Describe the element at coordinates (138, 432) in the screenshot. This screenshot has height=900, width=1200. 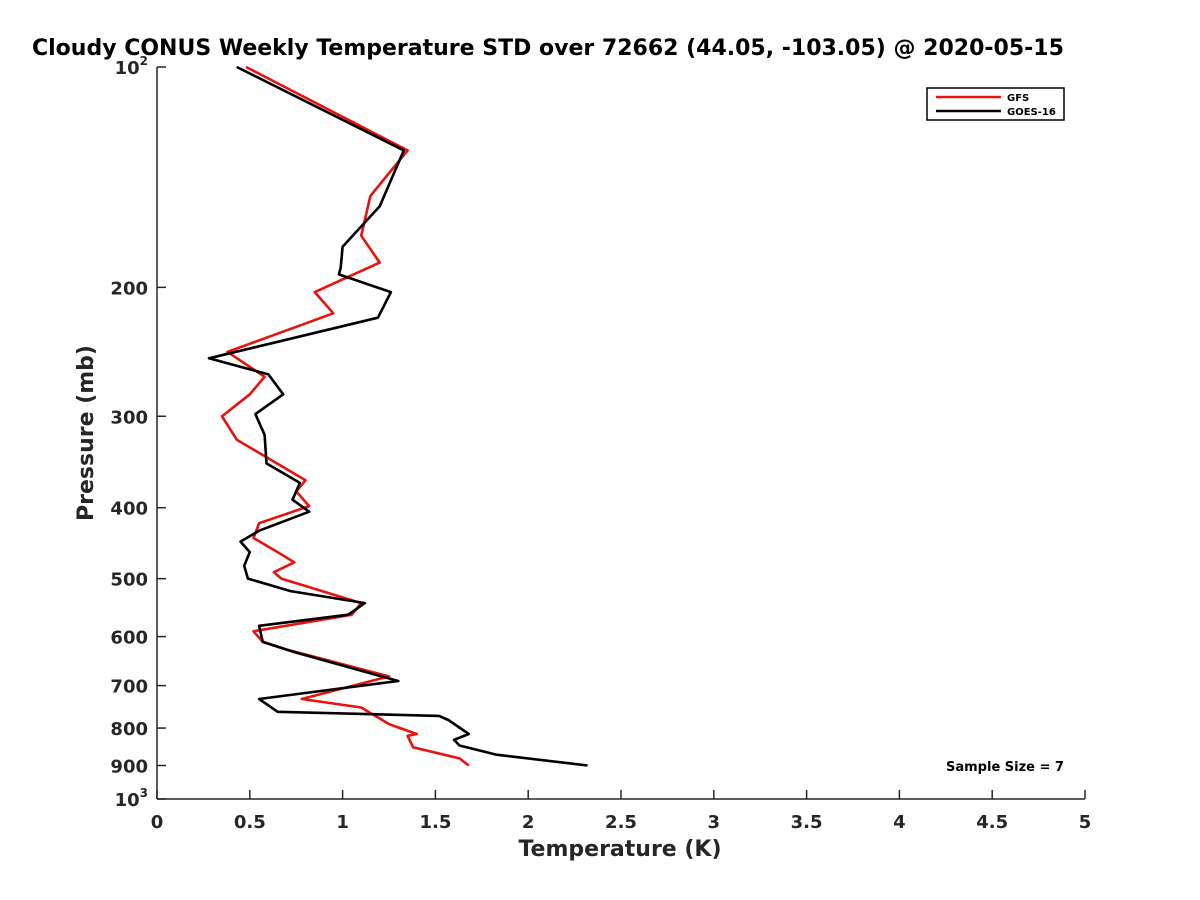
I see `y-tick-group: 10² 200 300 400 500 600 700 800 900 10³` at that location.